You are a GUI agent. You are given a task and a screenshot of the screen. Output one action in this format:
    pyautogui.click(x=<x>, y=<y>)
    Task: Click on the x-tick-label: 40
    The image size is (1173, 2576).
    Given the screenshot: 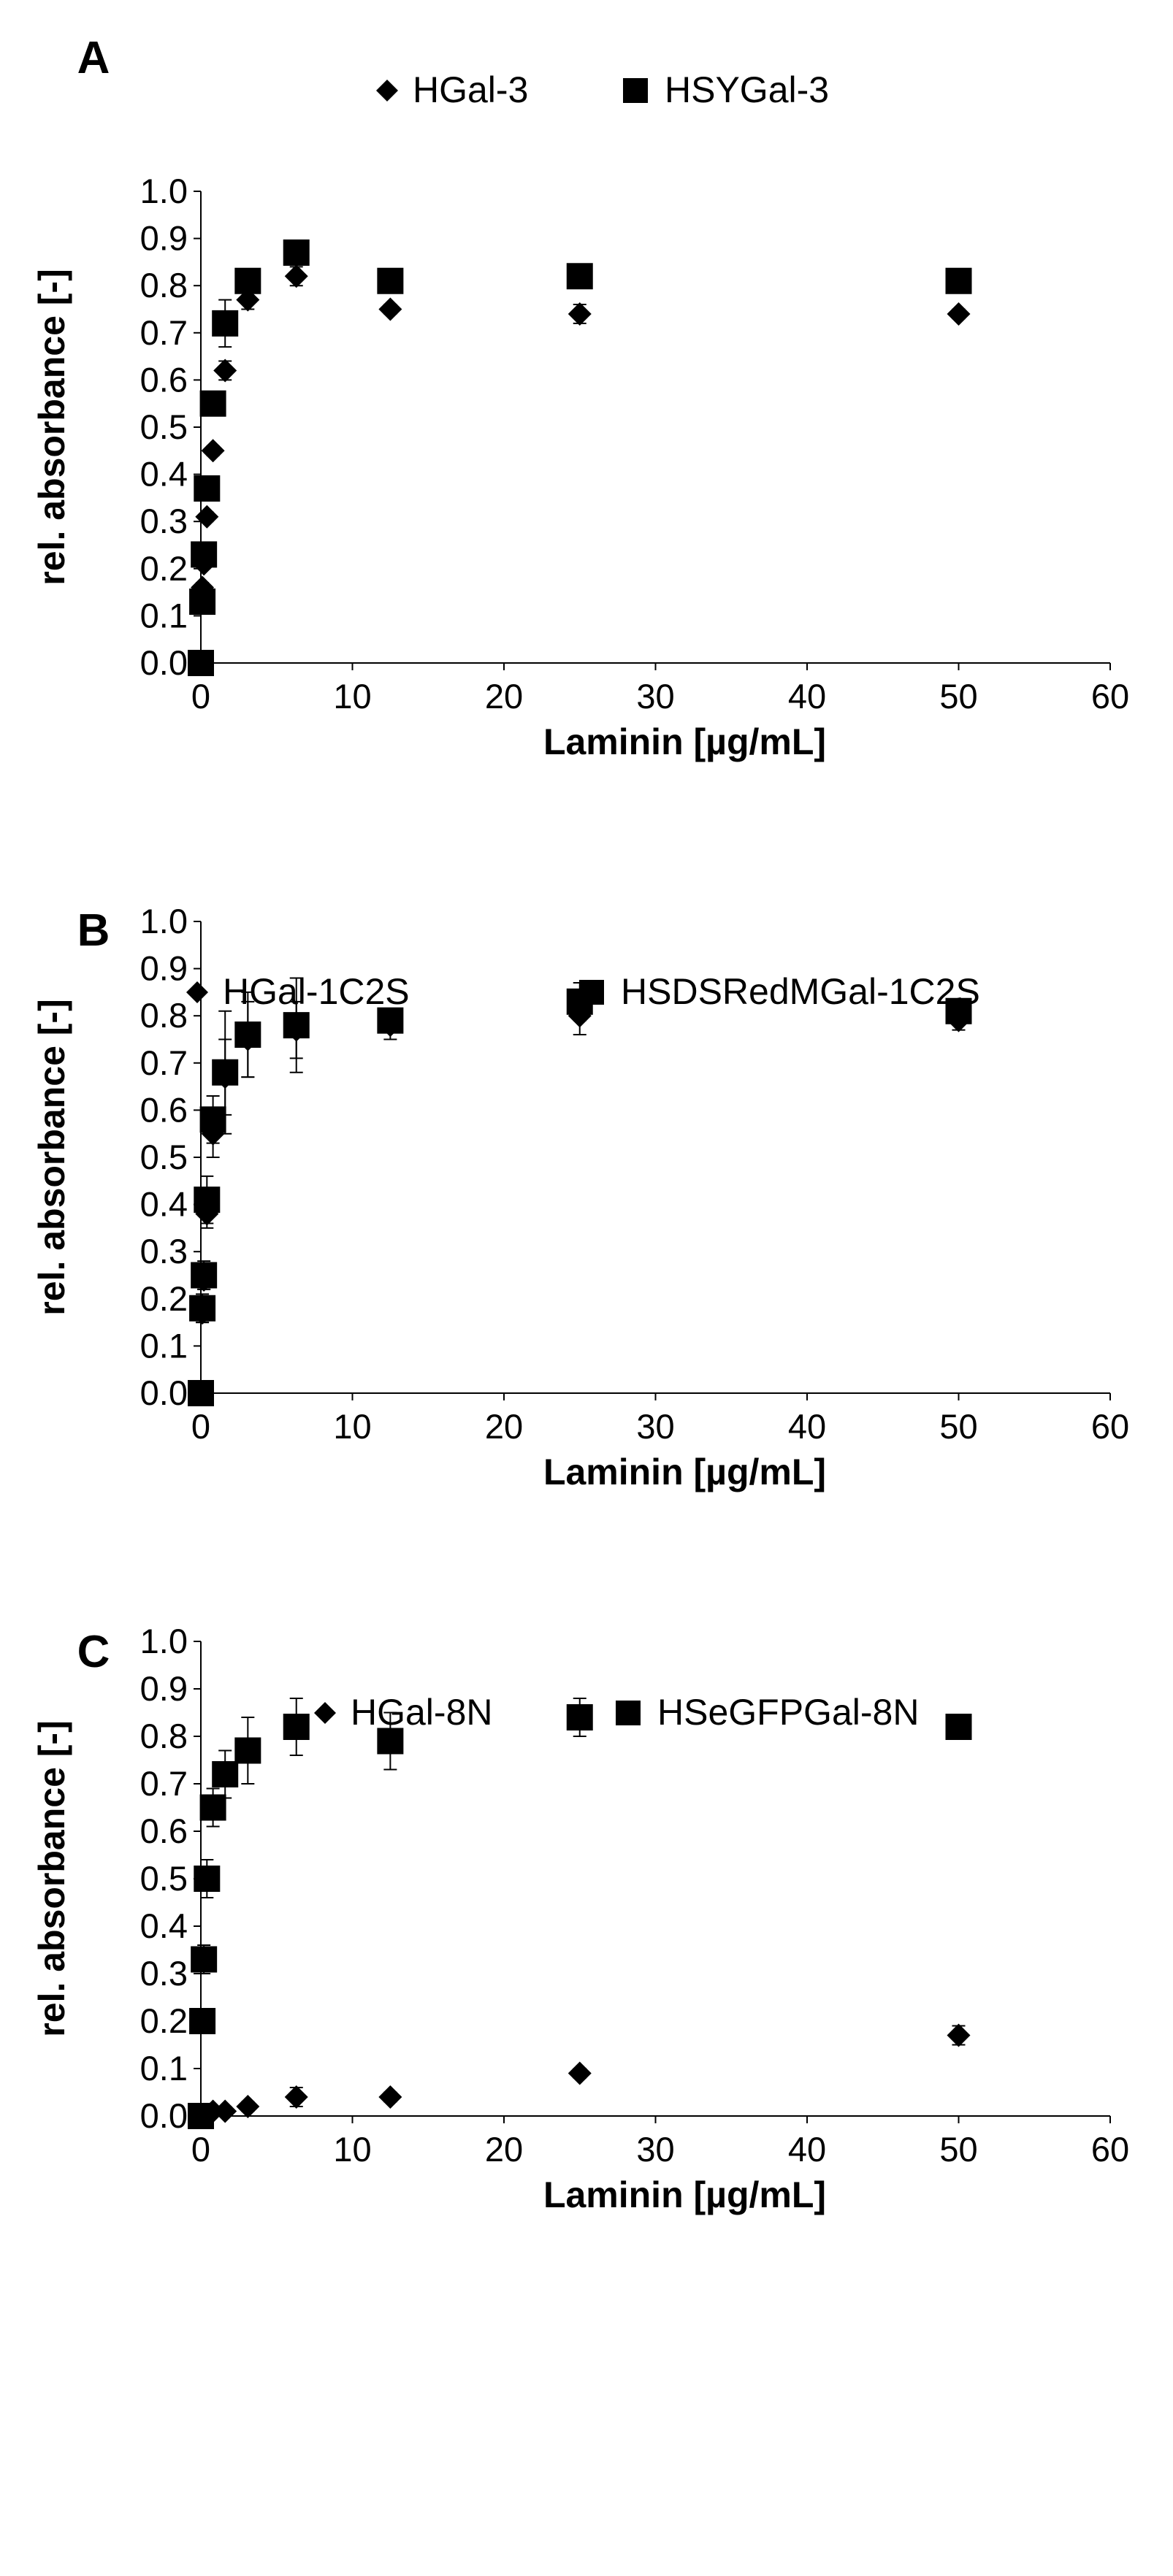 What is the action you would take?
    pyautogui.click(x=807, y=696)
    